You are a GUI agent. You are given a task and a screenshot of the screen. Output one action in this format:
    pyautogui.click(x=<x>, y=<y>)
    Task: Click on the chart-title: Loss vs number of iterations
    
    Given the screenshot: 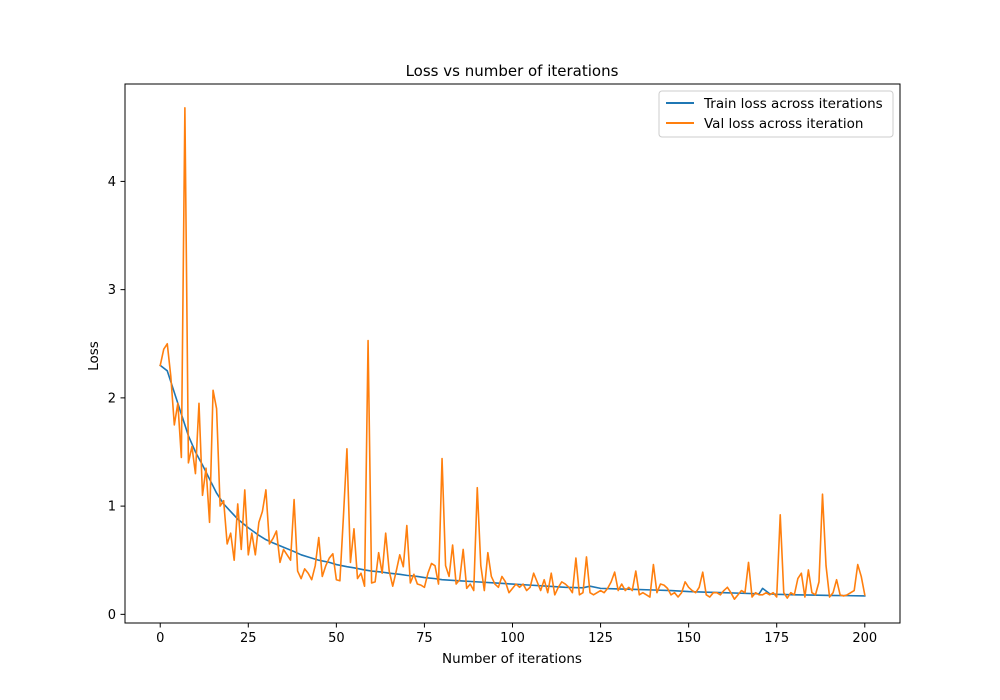 What is the action you would take?
    pyautogui.click(x=512, y=71)
    